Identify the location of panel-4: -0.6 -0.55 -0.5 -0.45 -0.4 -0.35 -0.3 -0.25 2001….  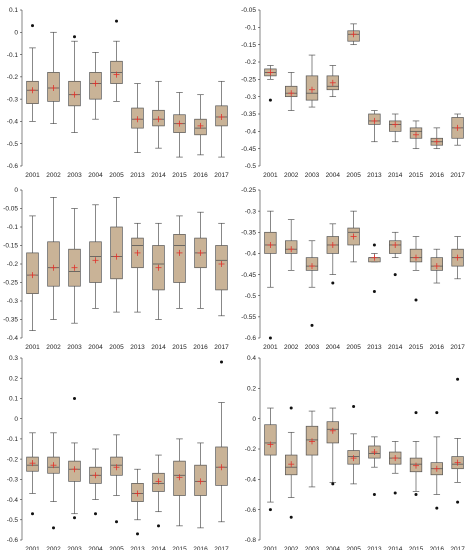
(353, 269).